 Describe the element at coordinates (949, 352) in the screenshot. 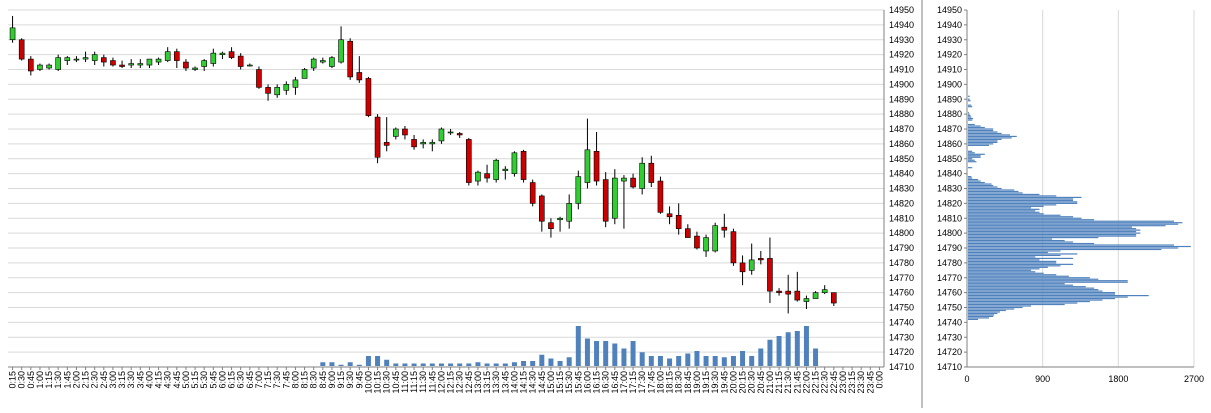

I see `profile-y-tick-label: 14720` at that location.